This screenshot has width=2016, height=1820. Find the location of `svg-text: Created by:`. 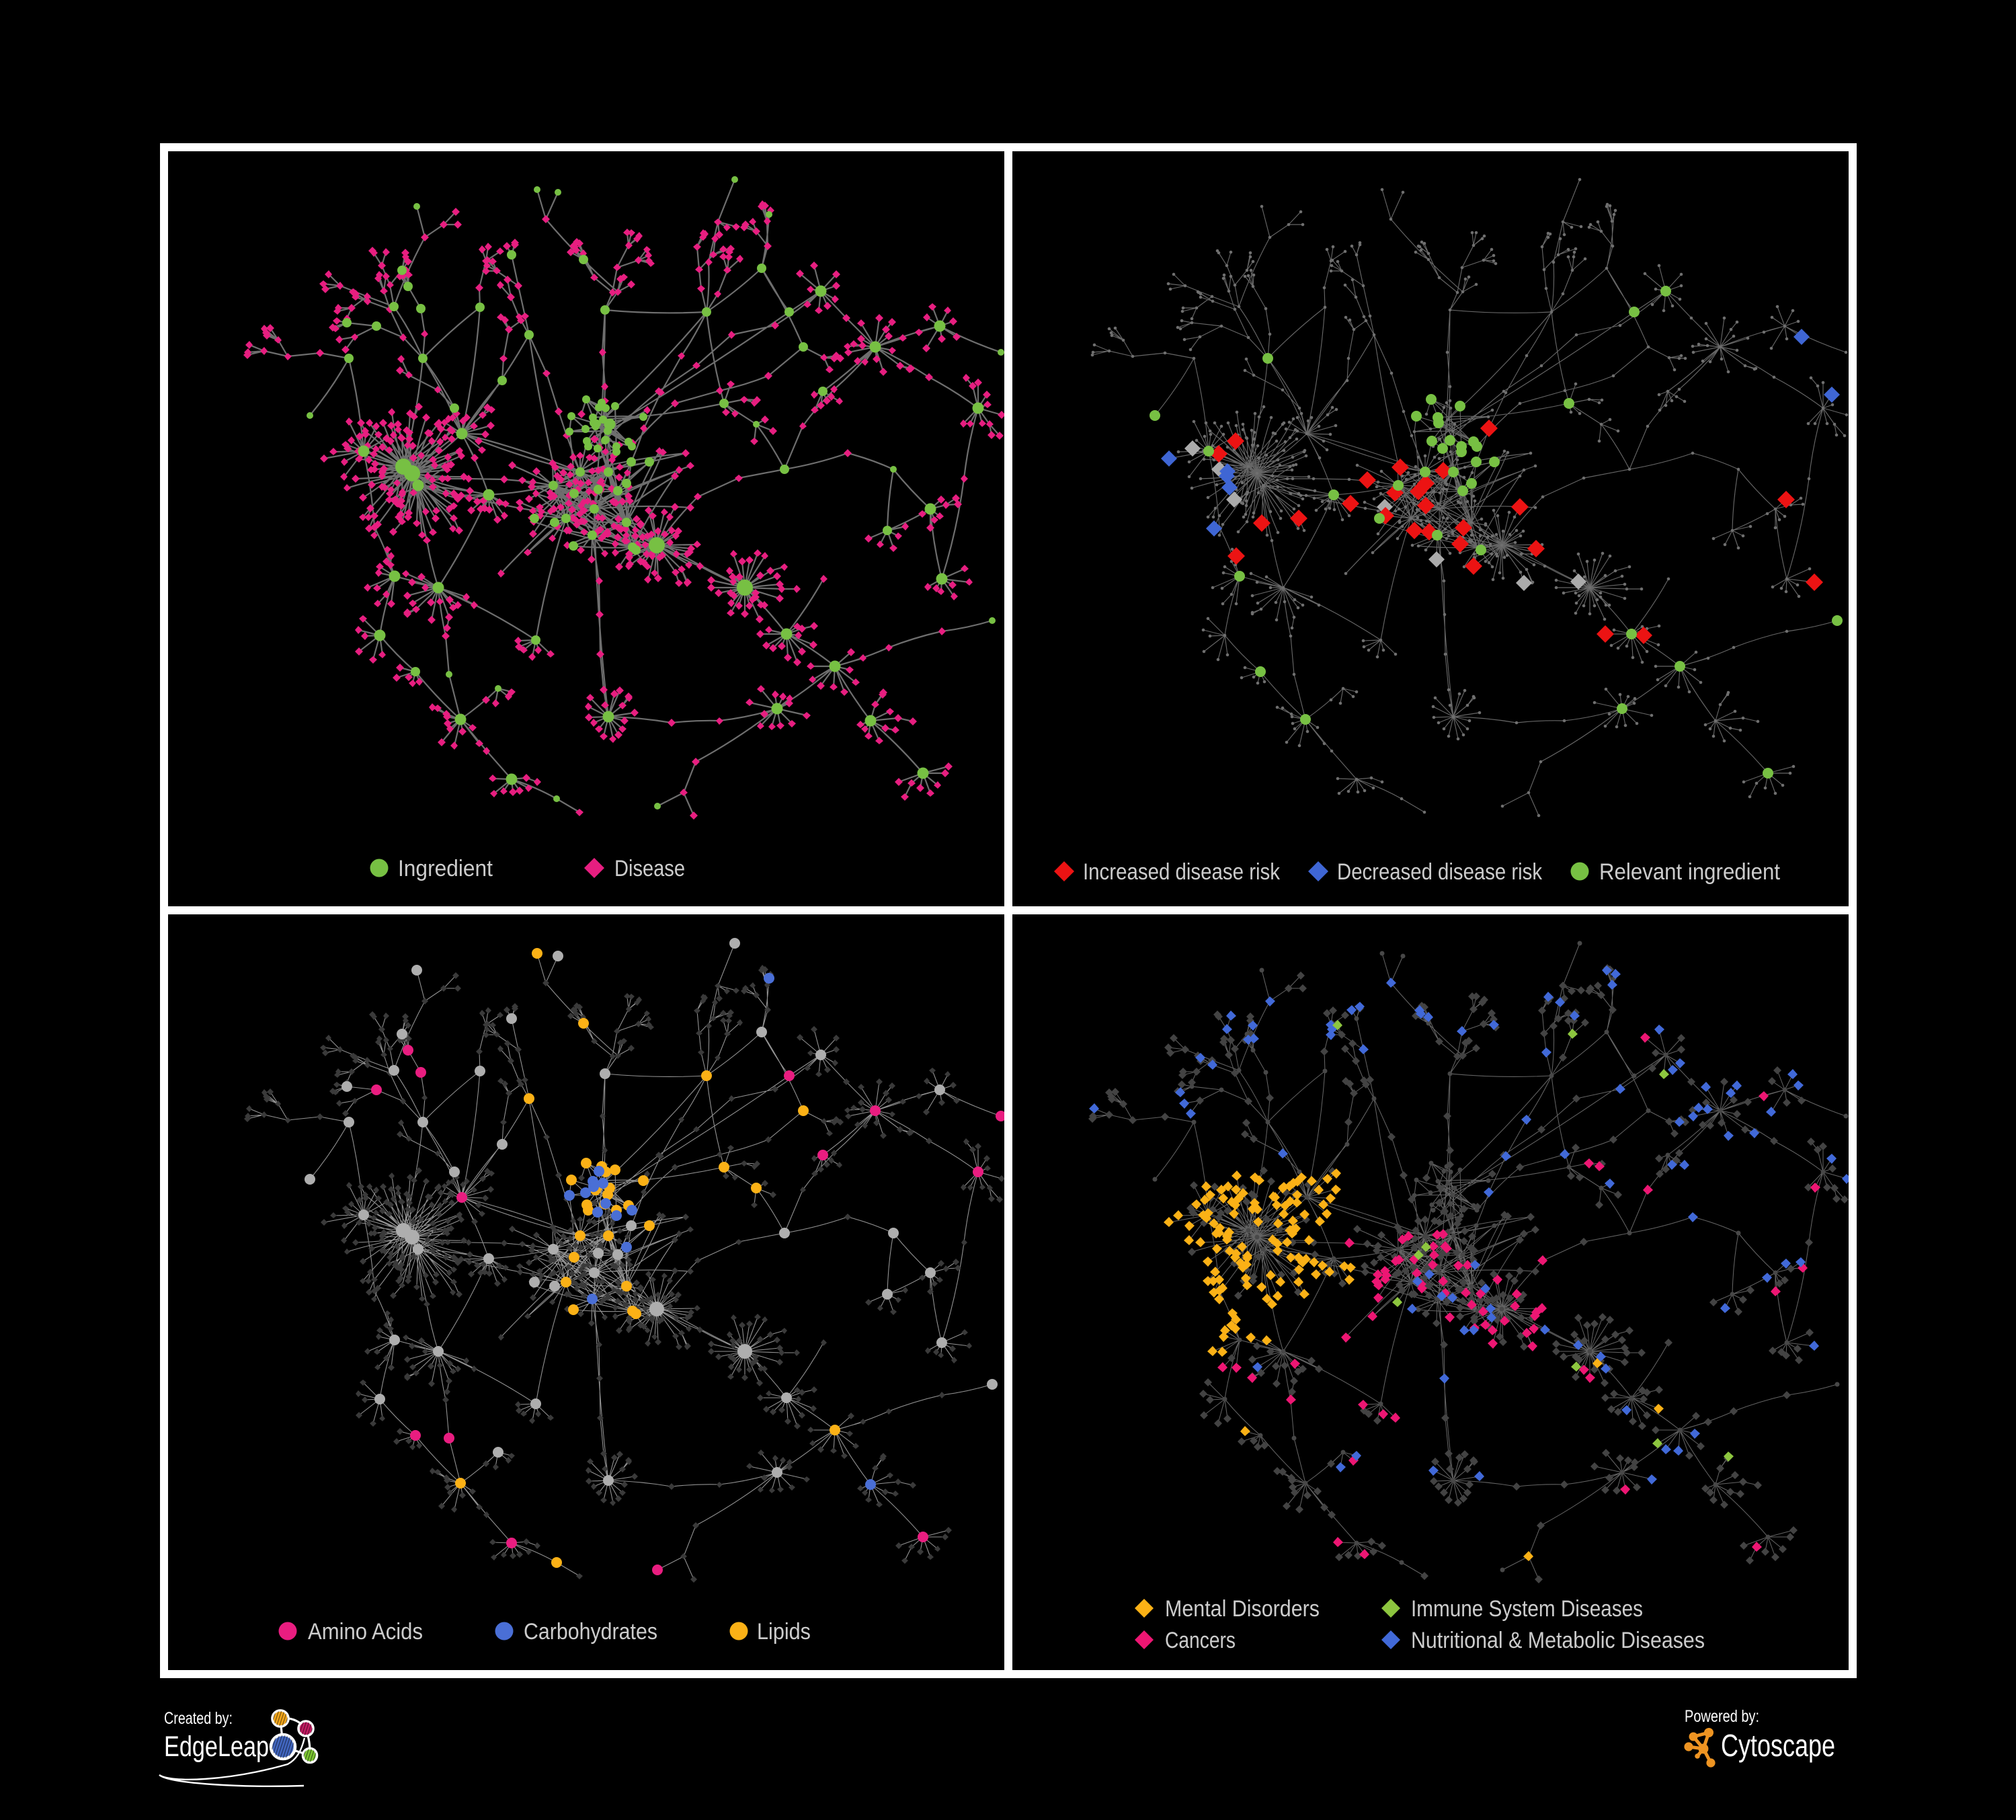

svg-text: Created by: is located at coordinates (198, 1718).